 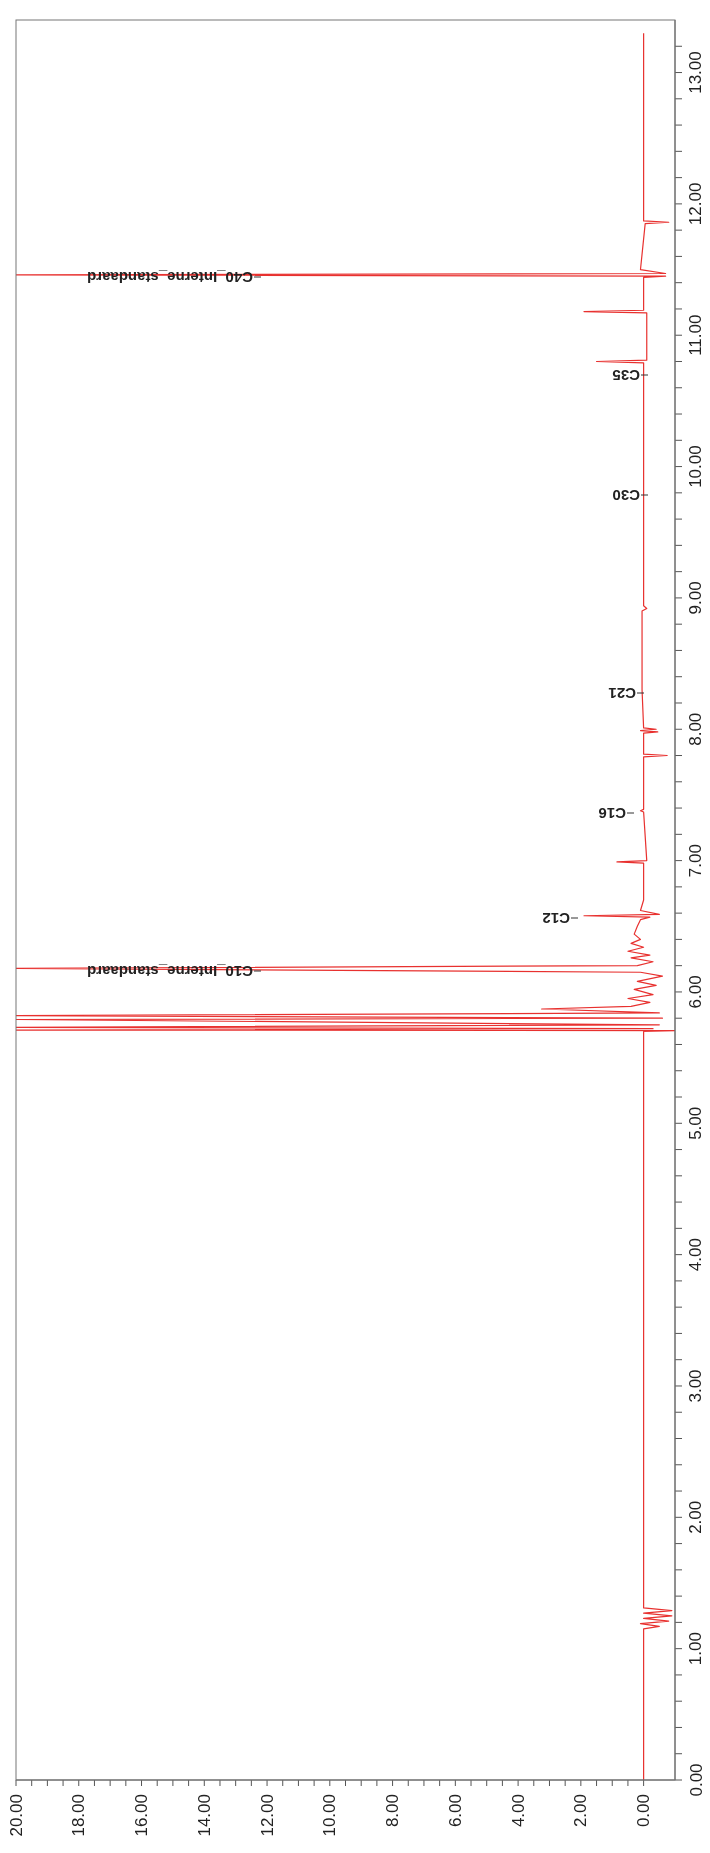 I want to click on annotation: C12, so click(x=556, y=918).